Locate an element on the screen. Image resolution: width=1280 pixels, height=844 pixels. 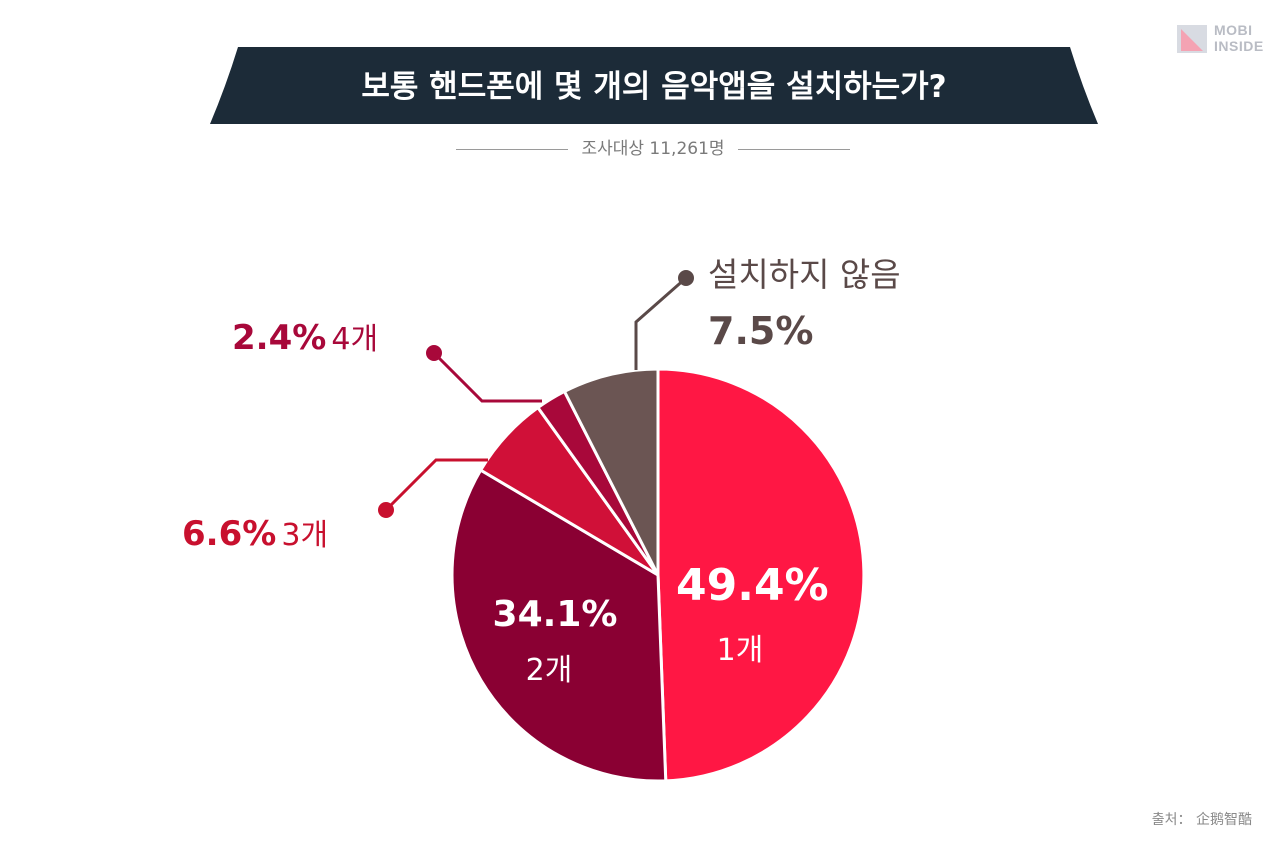
subtitle: 조사대상 11,261명 is located at coordinates (653, 149).